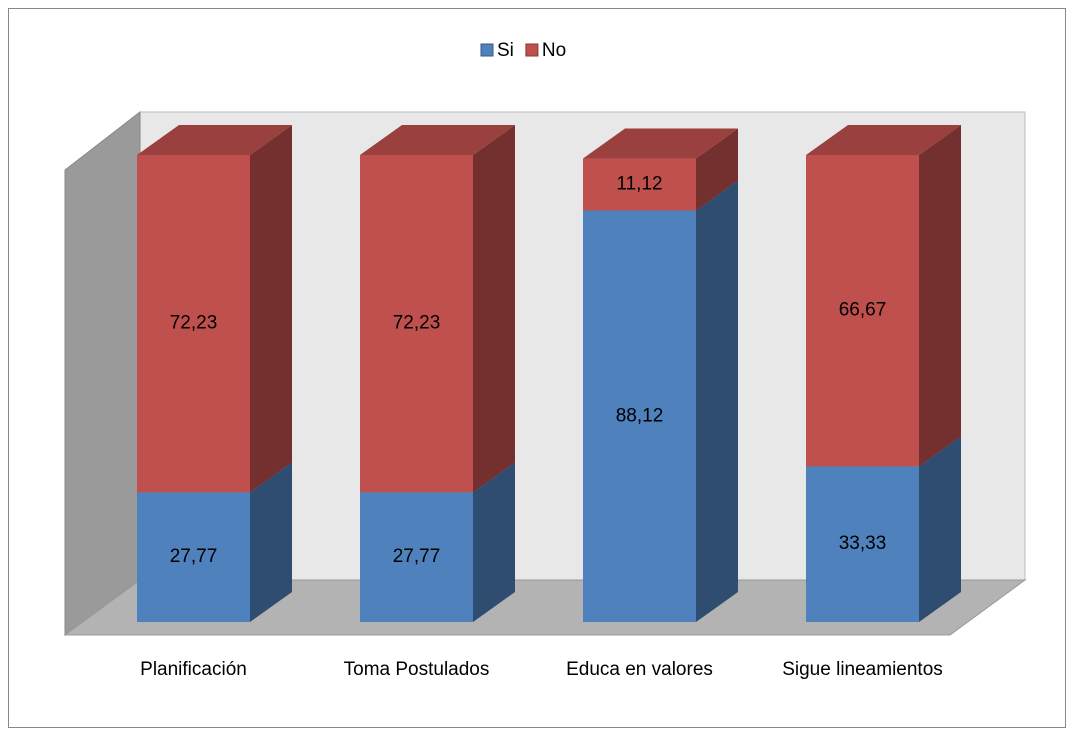 The image size is (1074, 734). Describe the element at coordinates (545, 607) in the screenshot. I see `floor` at that location.